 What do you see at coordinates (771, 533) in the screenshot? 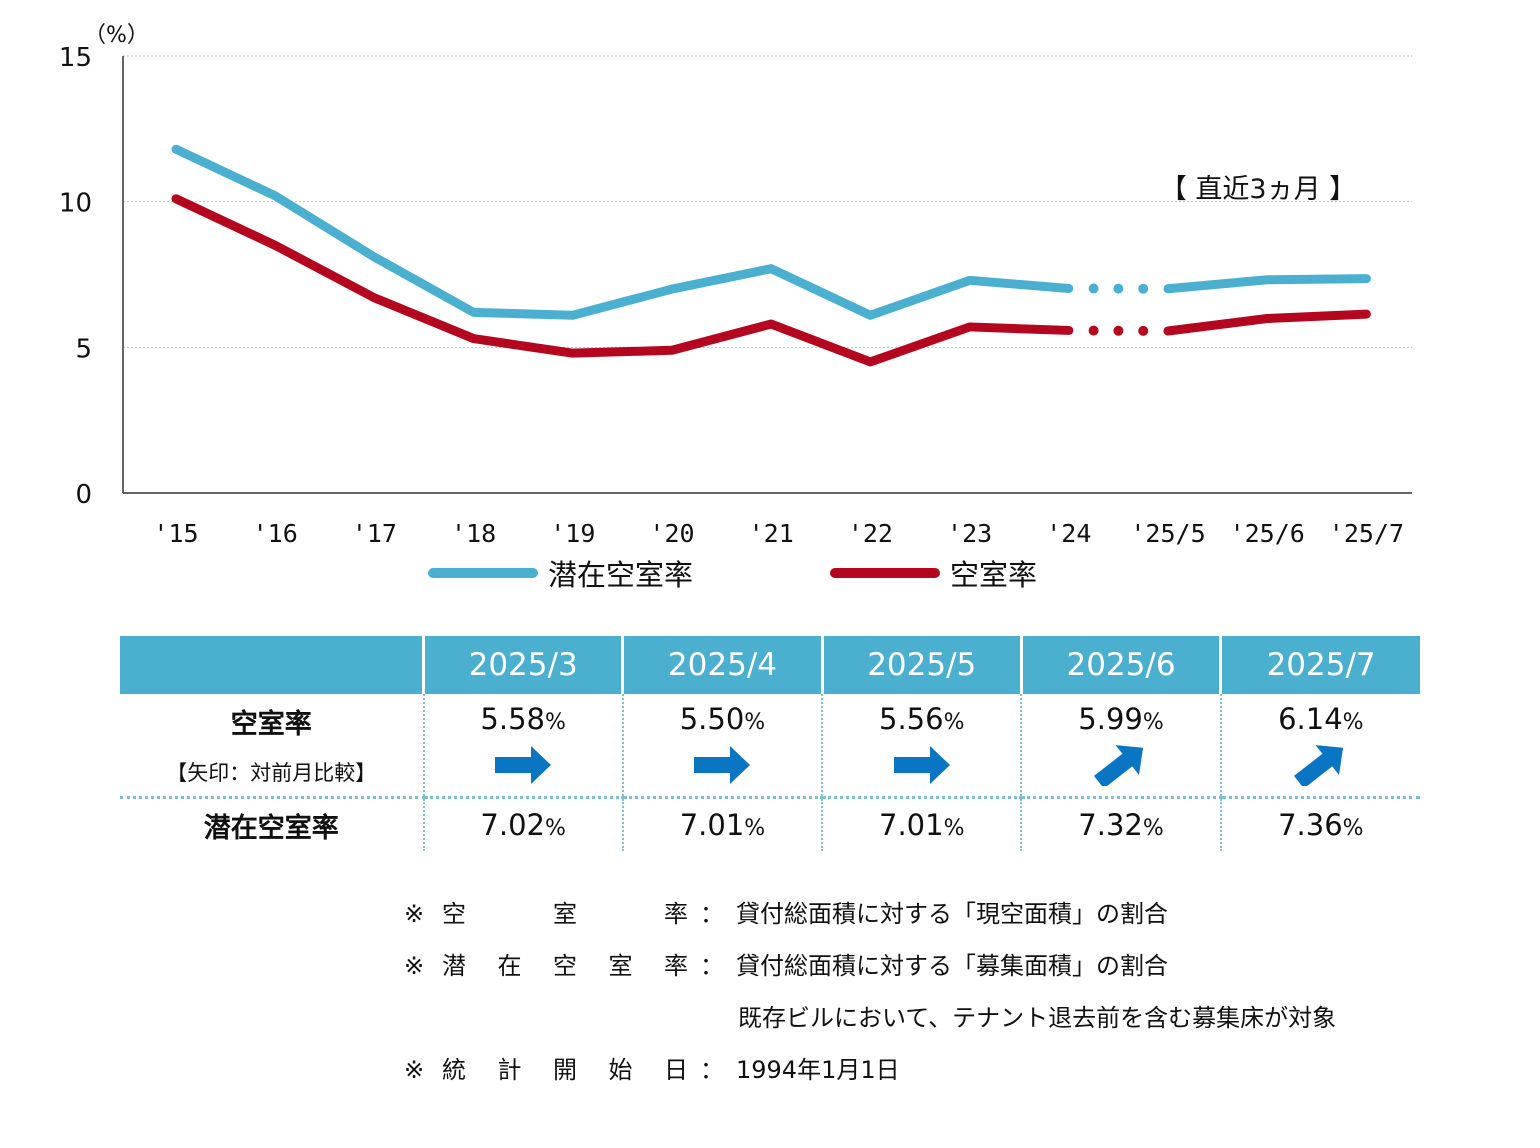
I see `x-tick-label: '21` at bounding box center [771, 533].